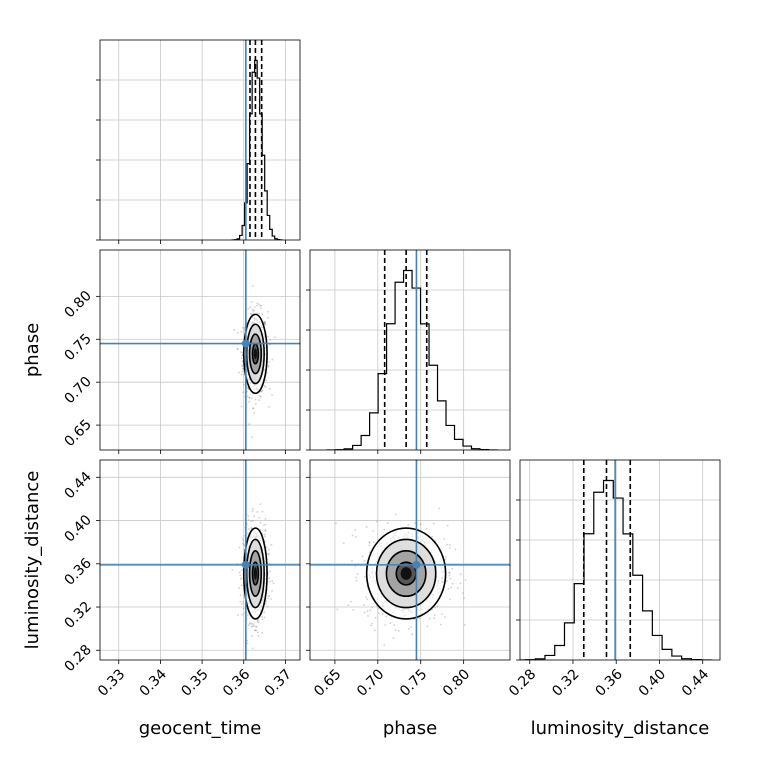 The height and width of the screenshot is (760, 760). Describe the element at coordinates (181, 579) in the screenshot. I see `panel-geocent_time-luminosity_distance: 0.33 0.34 0.35 0.36 0.370.280.320.360.400.44` at that location.